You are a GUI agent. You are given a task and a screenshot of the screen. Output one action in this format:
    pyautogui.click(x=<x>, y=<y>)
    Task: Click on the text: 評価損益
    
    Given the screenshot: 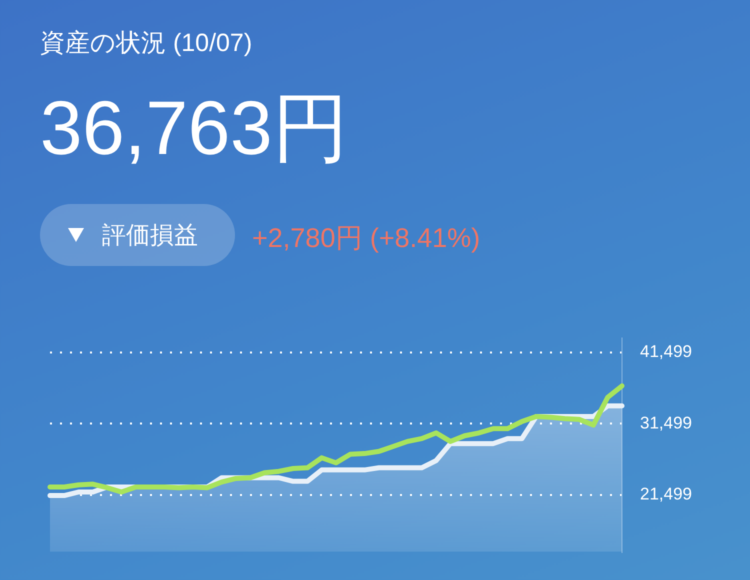 What is the action you would take?
    pyautogui.click(x=150, y=236)
    